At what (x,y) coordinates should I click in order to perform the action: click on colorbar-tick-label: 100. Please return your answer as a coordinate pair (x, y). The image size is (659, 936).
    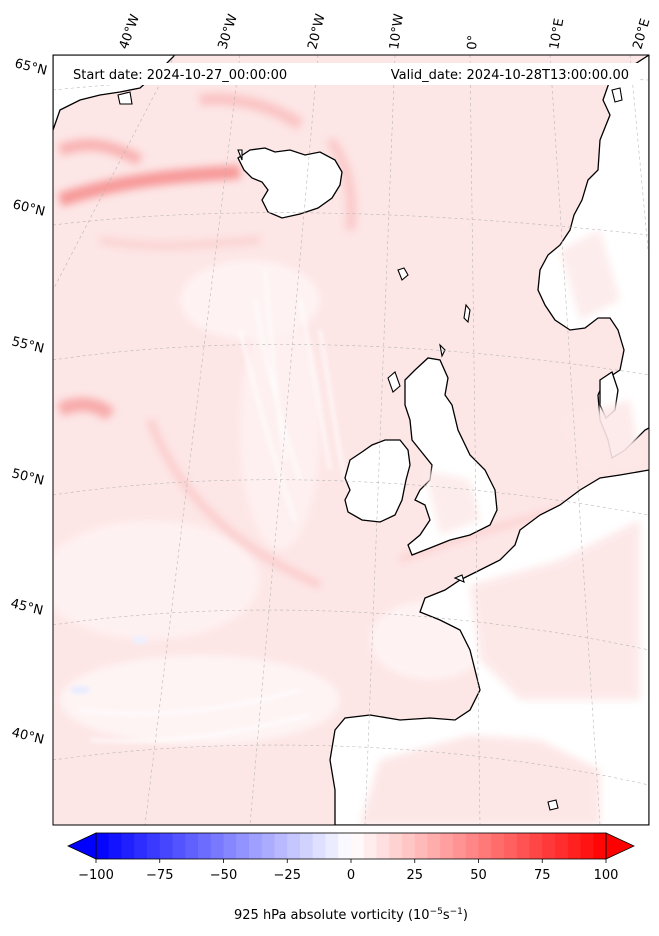
    Looking at the image, I should click on (606, 875).